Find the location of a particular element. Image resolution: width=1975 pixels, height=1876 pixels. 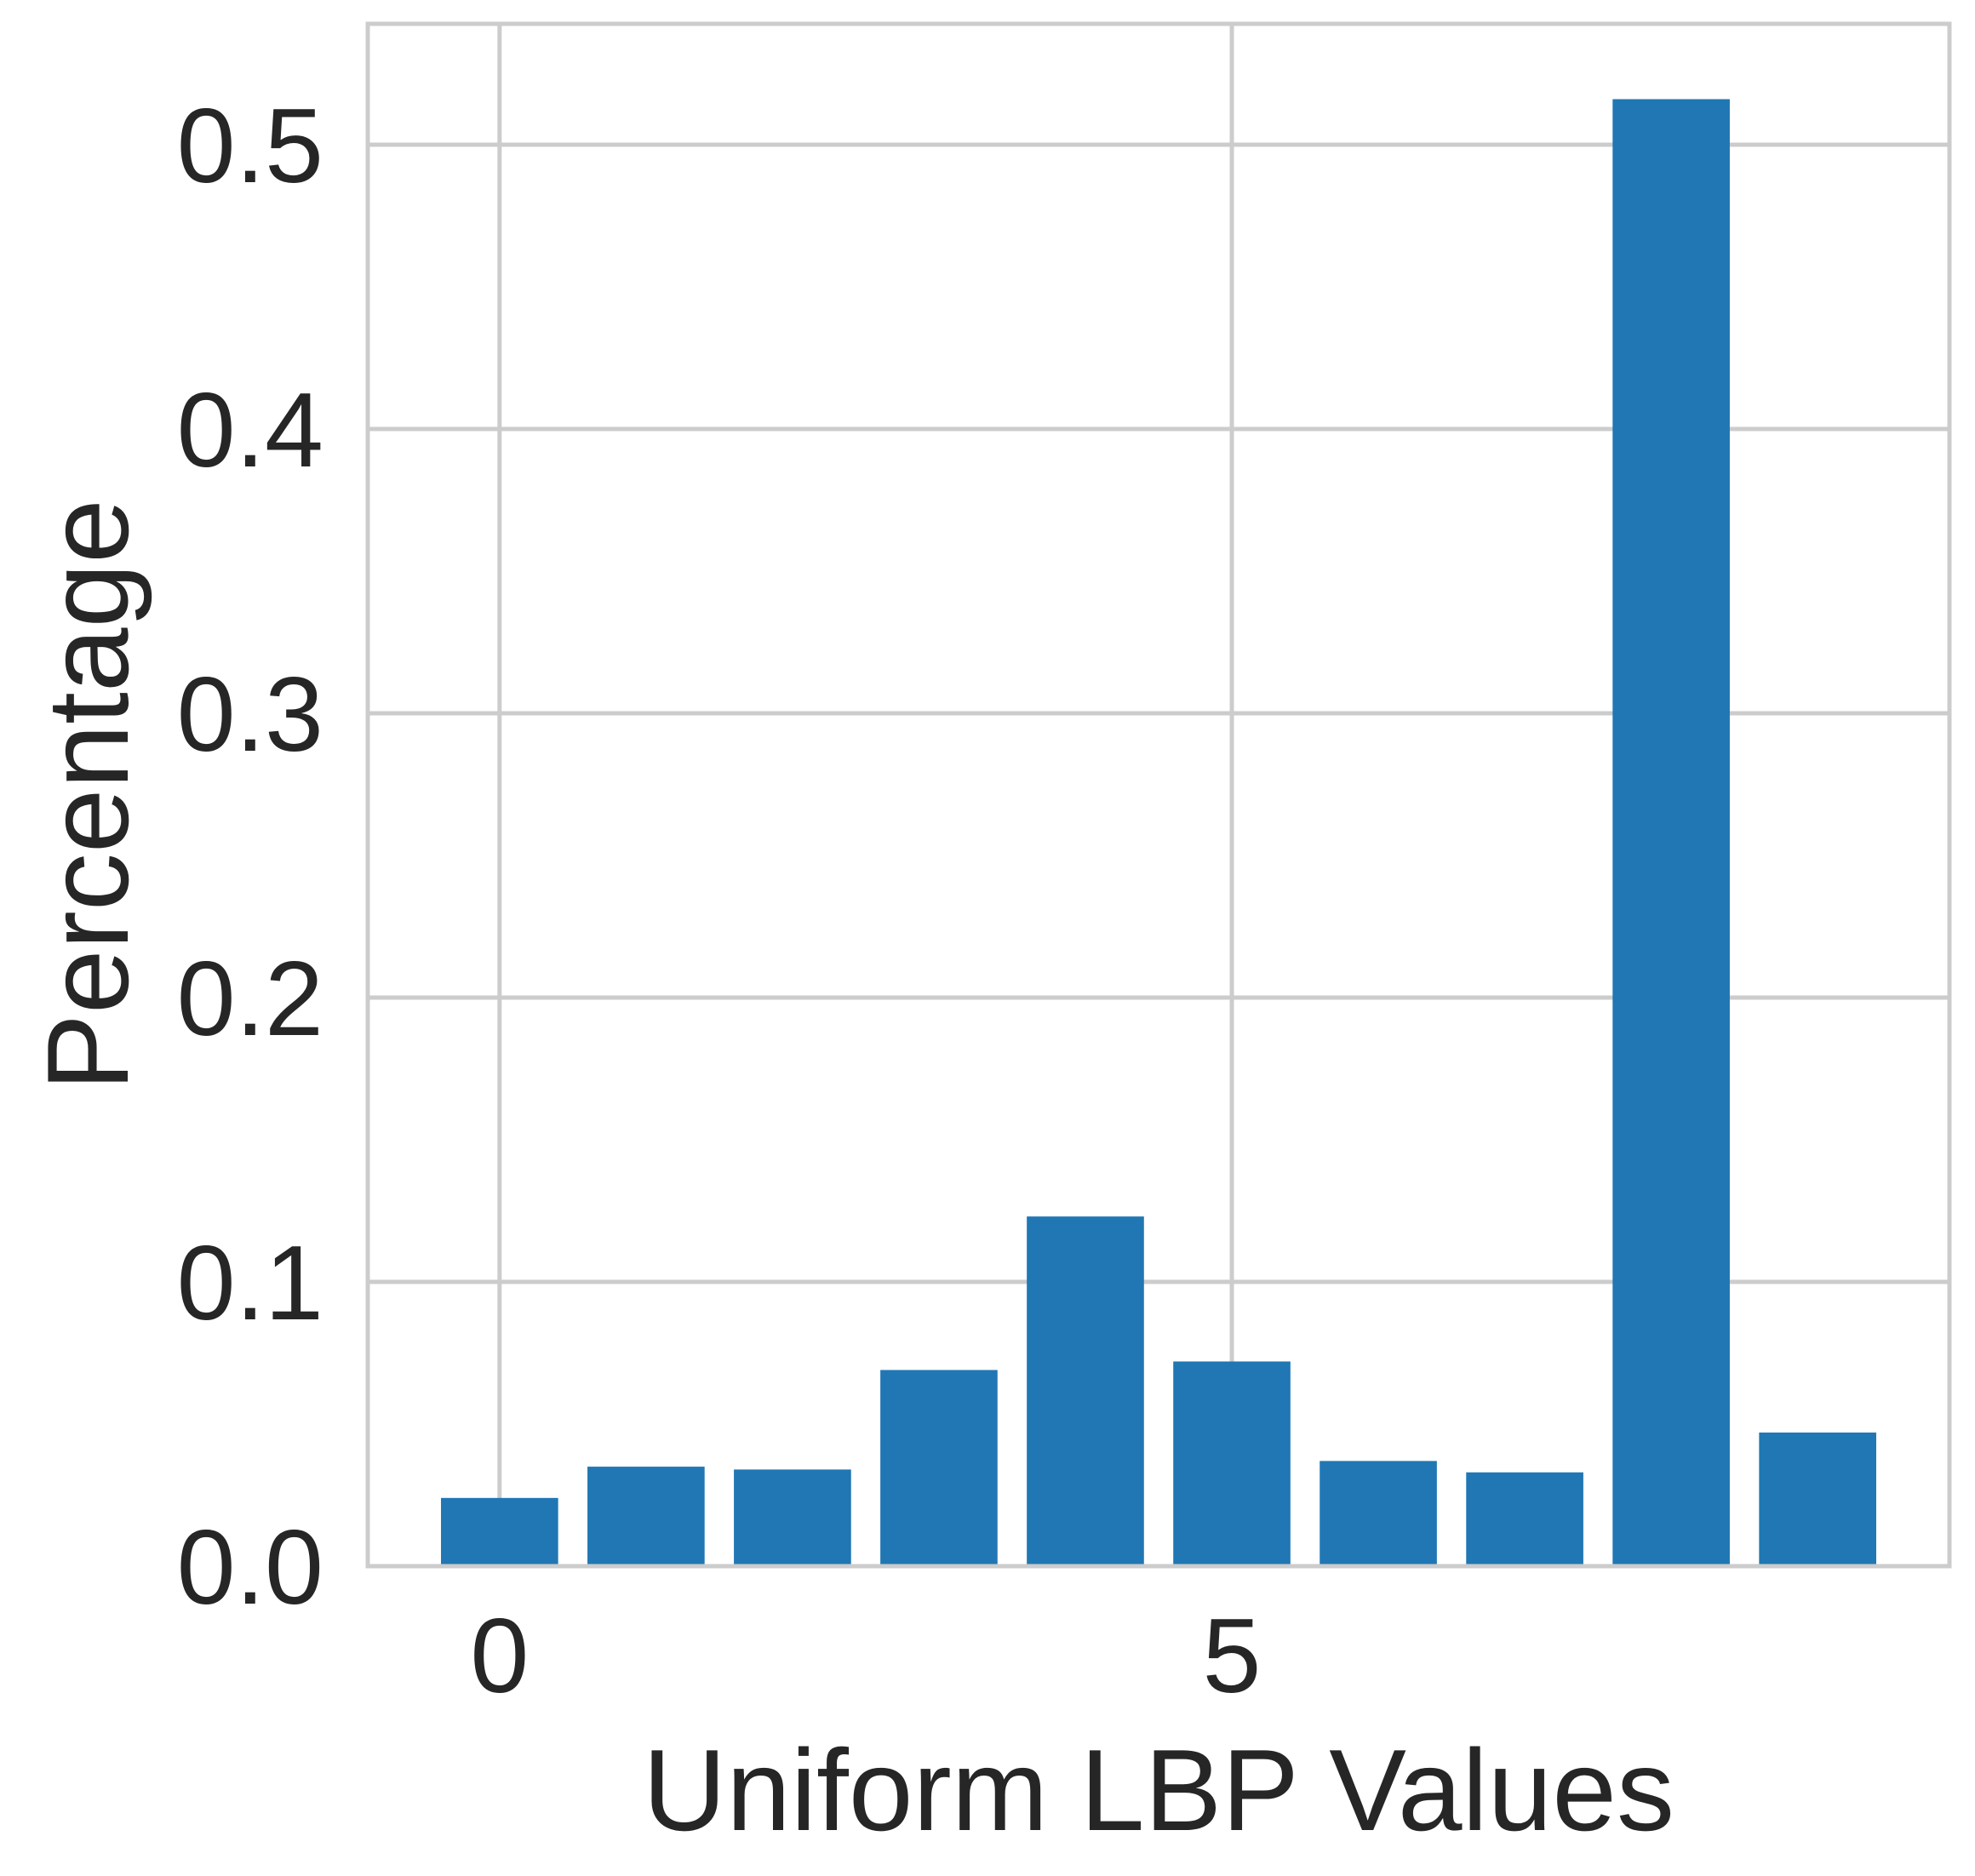

y-tick-label: 0.4 is located at coordinates (250, 430).